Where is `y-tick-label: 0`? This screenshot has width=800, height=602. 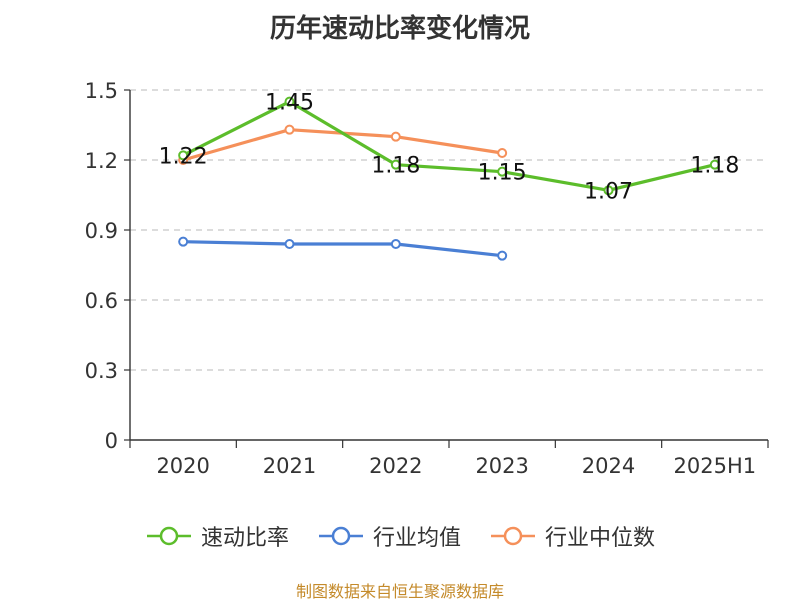 y-tick-label: 0 is located at coordinates (111, 441).